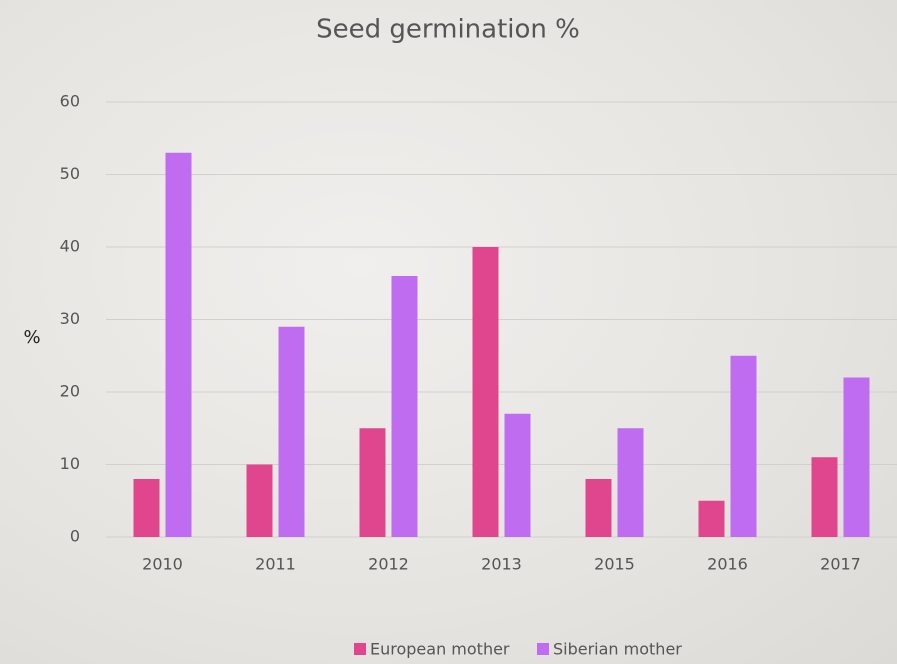 This screenshot has height=664, width=897. What do you see at coordinates (388, 564) in the screenshot?
I see `x-tick-label: 2012` at bounding box center [388, 564].